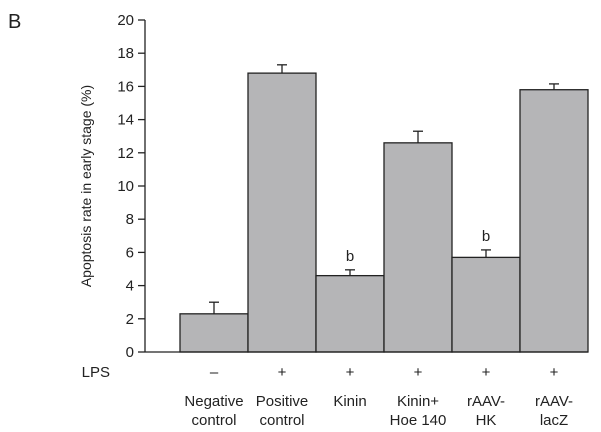 Image resolution: width=601 pixels, height=432 pixels. What do you see at coordinates (130, 286) in the screenshot?
I see `y-tick-label: 4` at bounding box center [130, 286].